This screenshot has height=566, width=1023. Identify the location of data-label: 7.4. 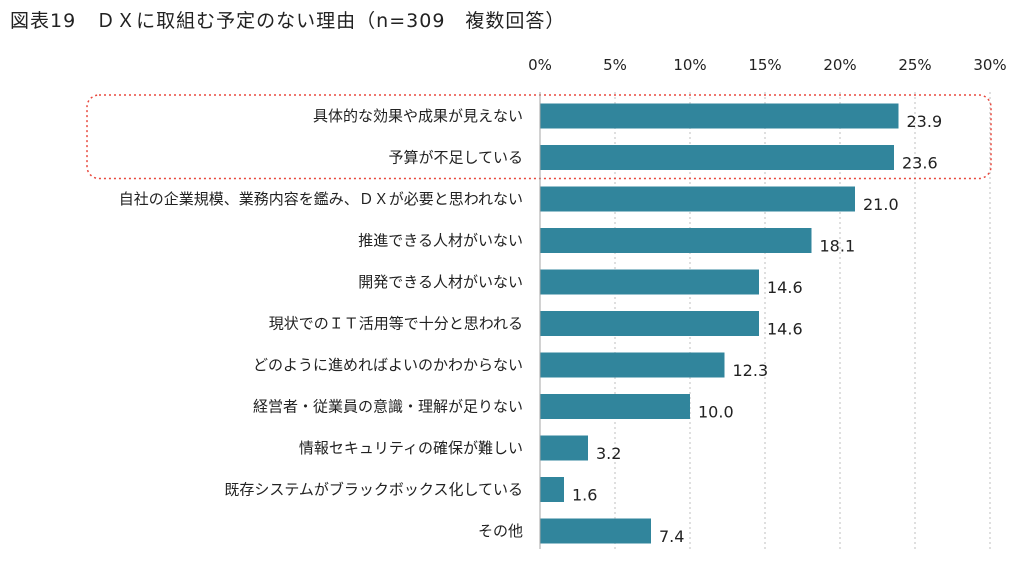
(671, 536).